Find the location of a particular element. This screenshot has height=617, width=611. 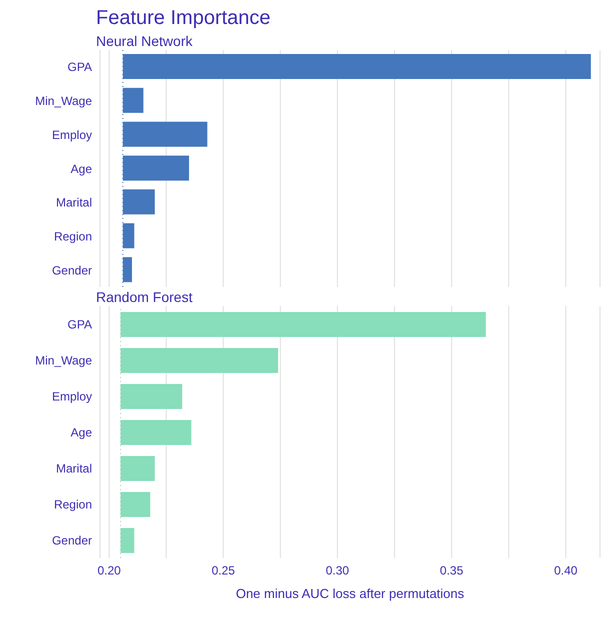

x-tick-label: 0.35 is located at coordinates (452, 571).